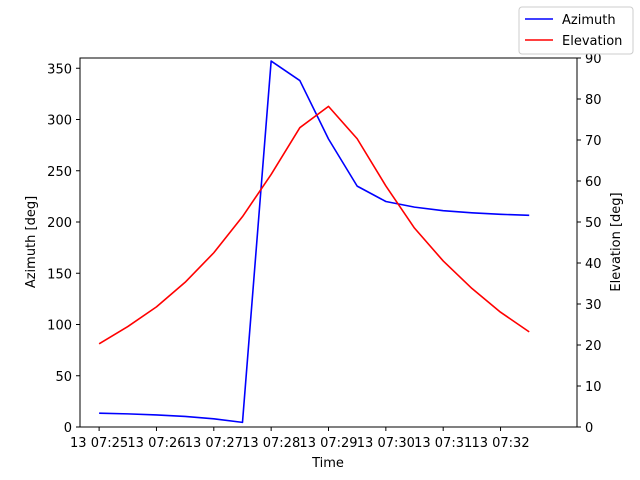 Image resolution: width=640 pixels, height=480 pixels. Describe the element at coordinates (328, 443) in the screenshot. I see `x-tick-label: 13 07:29` at that location.